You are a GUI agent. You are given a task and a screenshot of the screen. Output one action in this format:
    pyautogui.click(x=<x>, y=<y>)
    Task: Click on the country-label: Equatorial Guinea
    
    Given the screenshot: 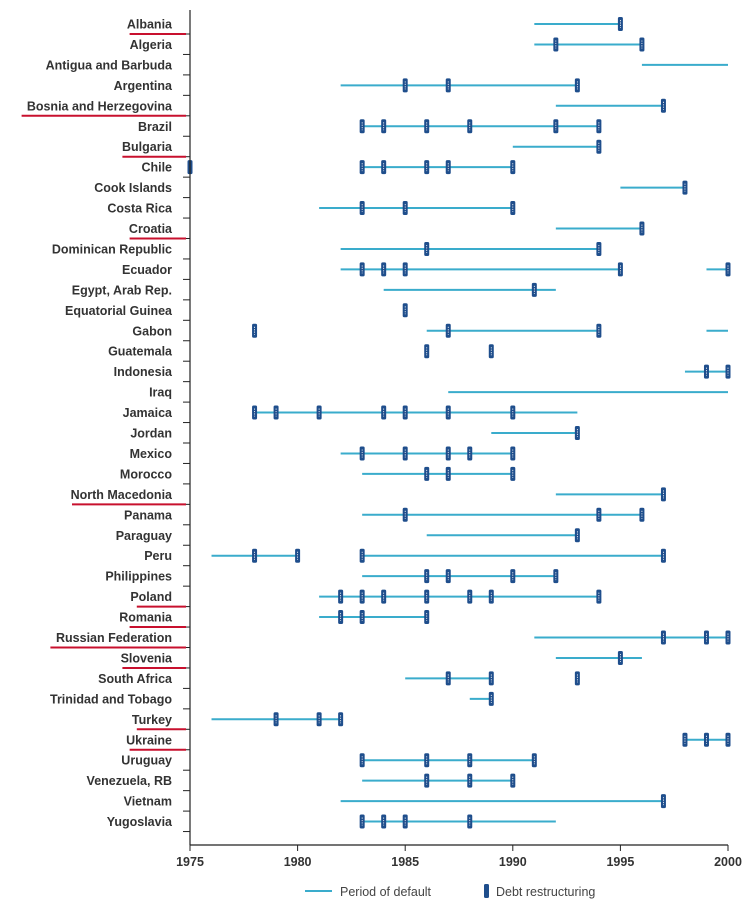 What is the action you would take?
    pyautogui.click(x=119, y=311)
    